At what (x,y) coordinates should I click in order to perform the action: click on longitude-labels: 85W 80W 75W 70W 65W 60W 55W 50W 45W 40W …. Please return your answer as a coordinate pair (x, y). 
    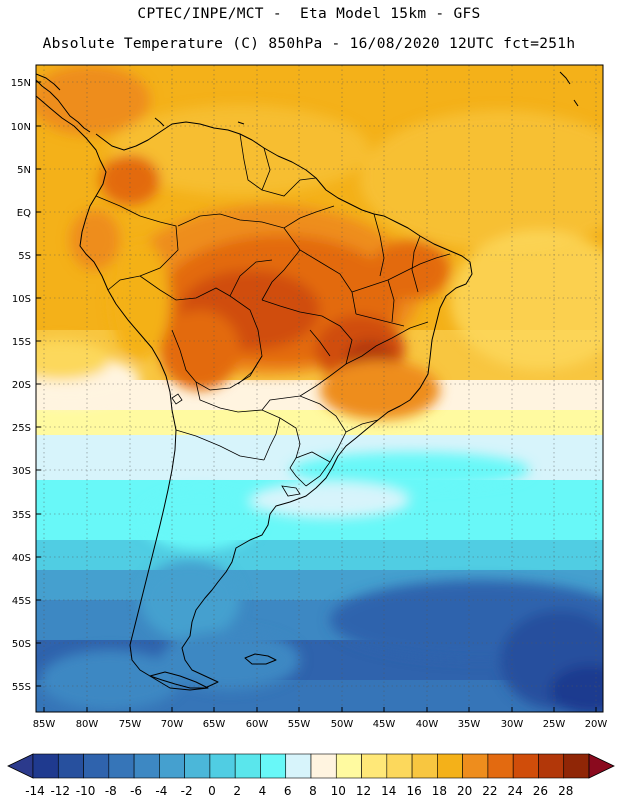
    Looking at the image, I should click on (320, 724).